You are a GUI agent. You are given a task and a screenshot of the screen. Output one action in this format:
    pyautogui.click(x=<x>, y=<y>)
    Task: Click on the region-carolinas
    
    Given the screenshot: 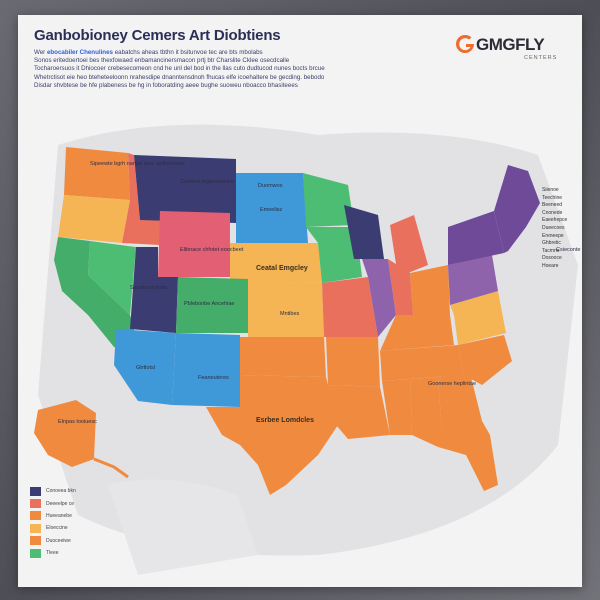 What is the action you would take?
    pyautogui.click(x=485, y=360)
    